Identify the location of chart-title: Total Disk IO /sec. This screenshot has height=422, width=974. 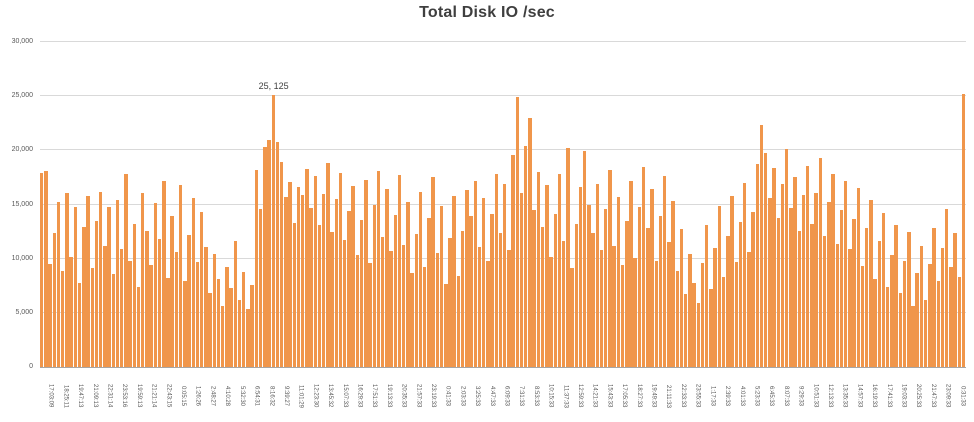
(487, 12).